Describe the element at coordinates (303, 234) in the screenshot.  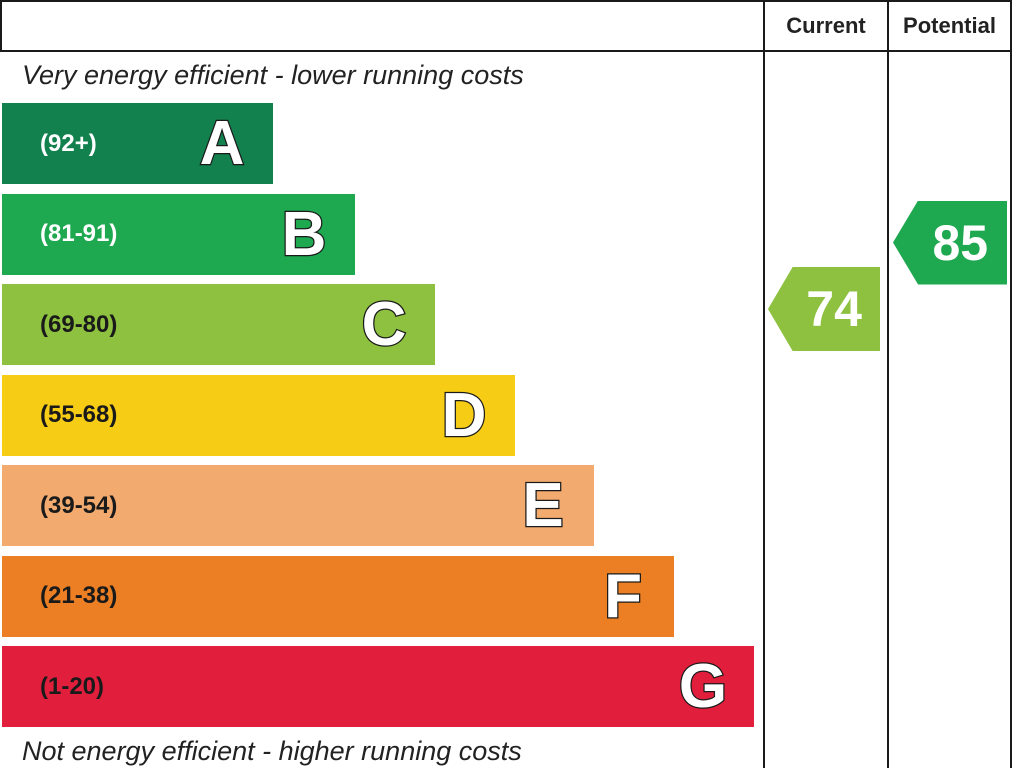
I see `band-letter: B` at that location.